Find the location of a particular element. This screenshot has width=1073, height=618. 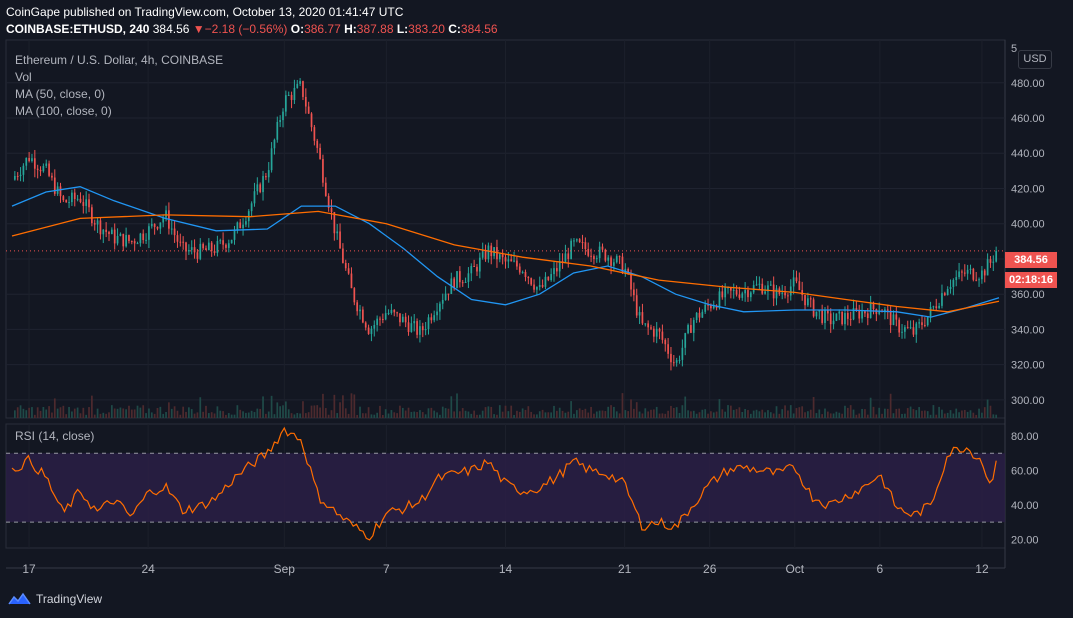

time-tick-label: Sep is located at coordinates (285, 569).